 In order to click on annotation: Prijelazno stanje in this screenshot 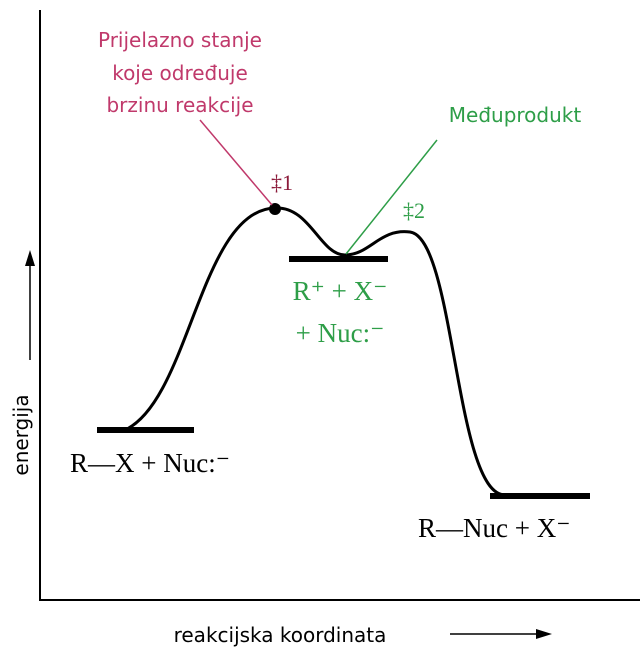, I will do `click(180, 40)`.